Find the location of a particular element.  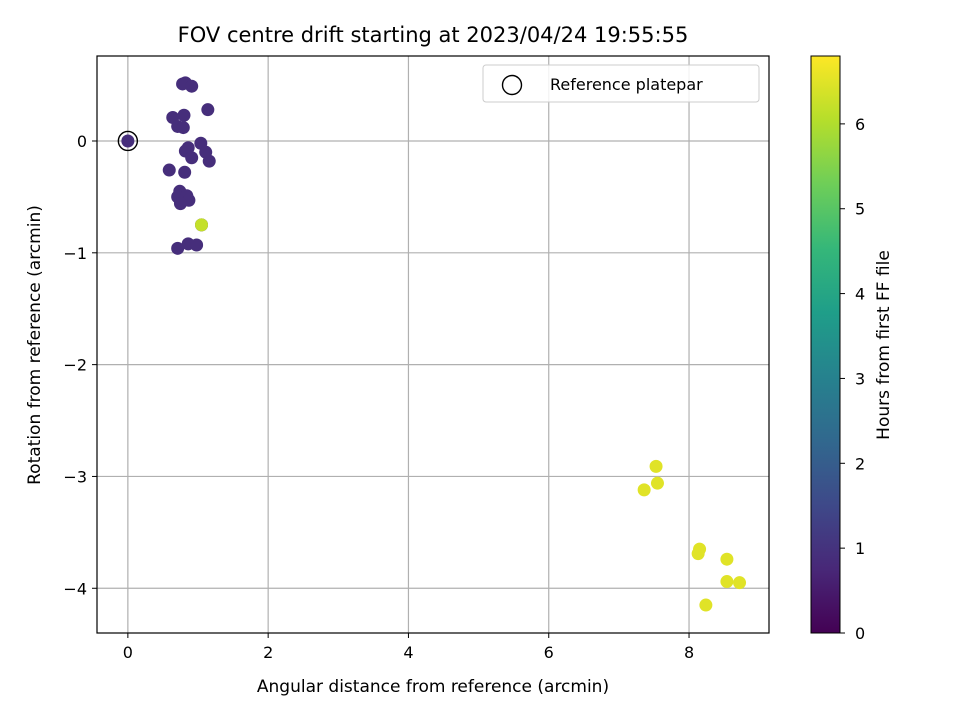

colorbar-label: Hours from first FF file is located at coordinates (884, 345).